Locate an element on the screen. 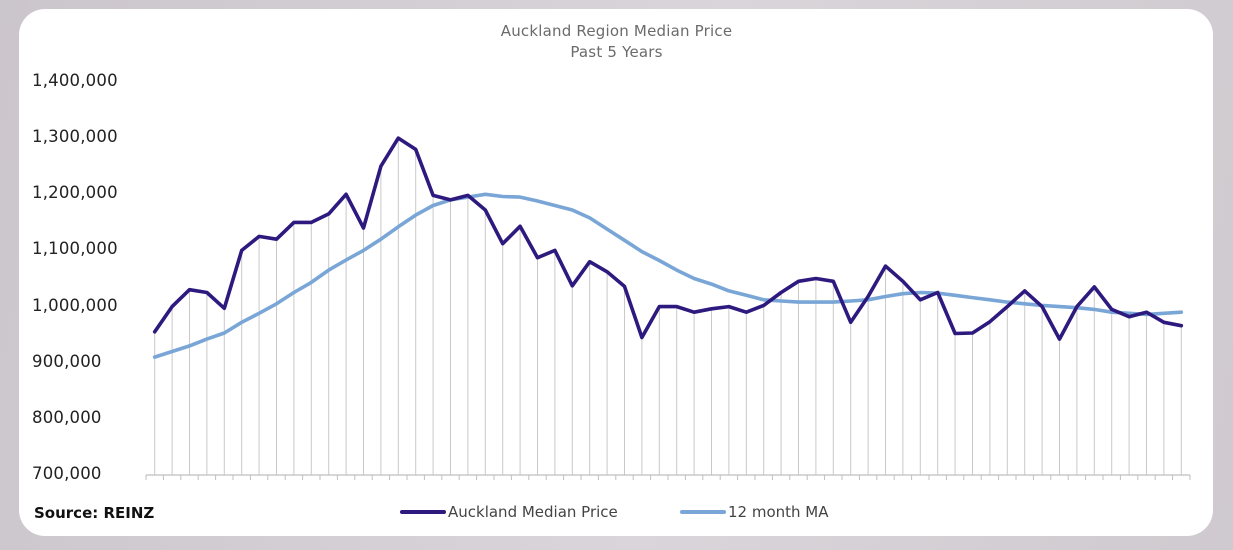 The height and width of the screenshot is (550, 1233). y-tick-label: 900,000 is located at coordinates (67, 361).